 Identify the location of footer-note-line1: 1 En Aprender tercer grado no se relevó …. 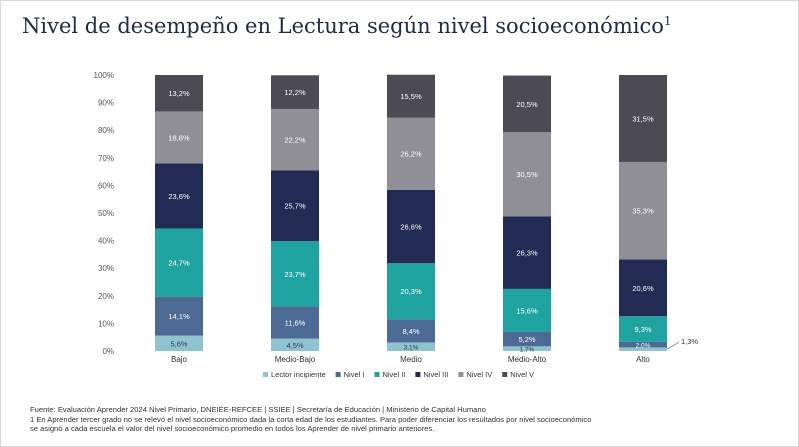
(311, 419).